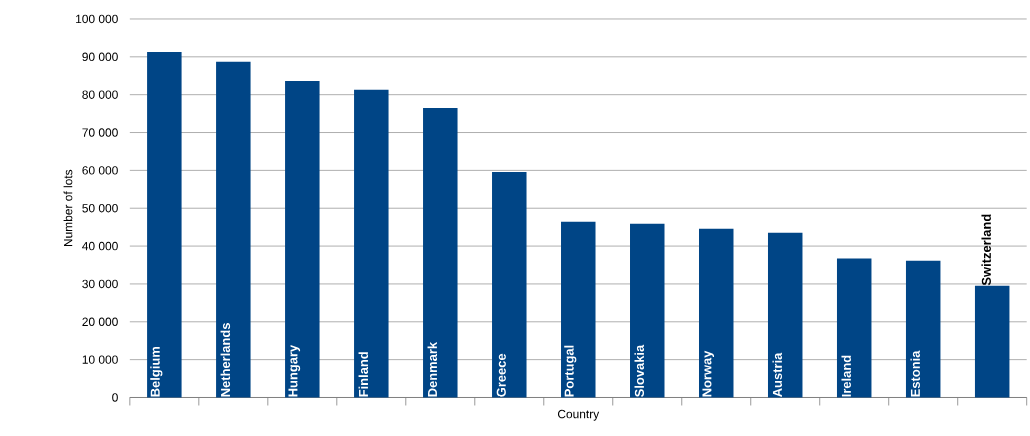 The width and height of the screenshot is (1030, 436). What do you see at coordinates (986, 250) in the screenshot?
I see `x-tick-label: Switzerland` at bounding box center [986, 250].